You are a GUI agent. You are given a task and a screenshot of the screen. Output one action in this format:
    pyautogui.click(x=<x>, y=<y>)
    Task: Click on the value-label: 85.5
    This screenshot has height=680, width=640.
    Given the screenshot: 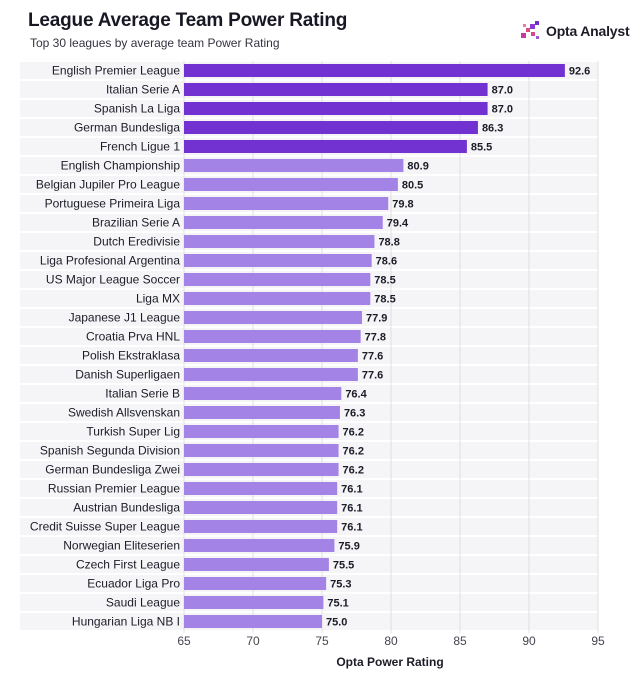 What is the action you would take?
    pyautogui.click(x=481, y=148)
    